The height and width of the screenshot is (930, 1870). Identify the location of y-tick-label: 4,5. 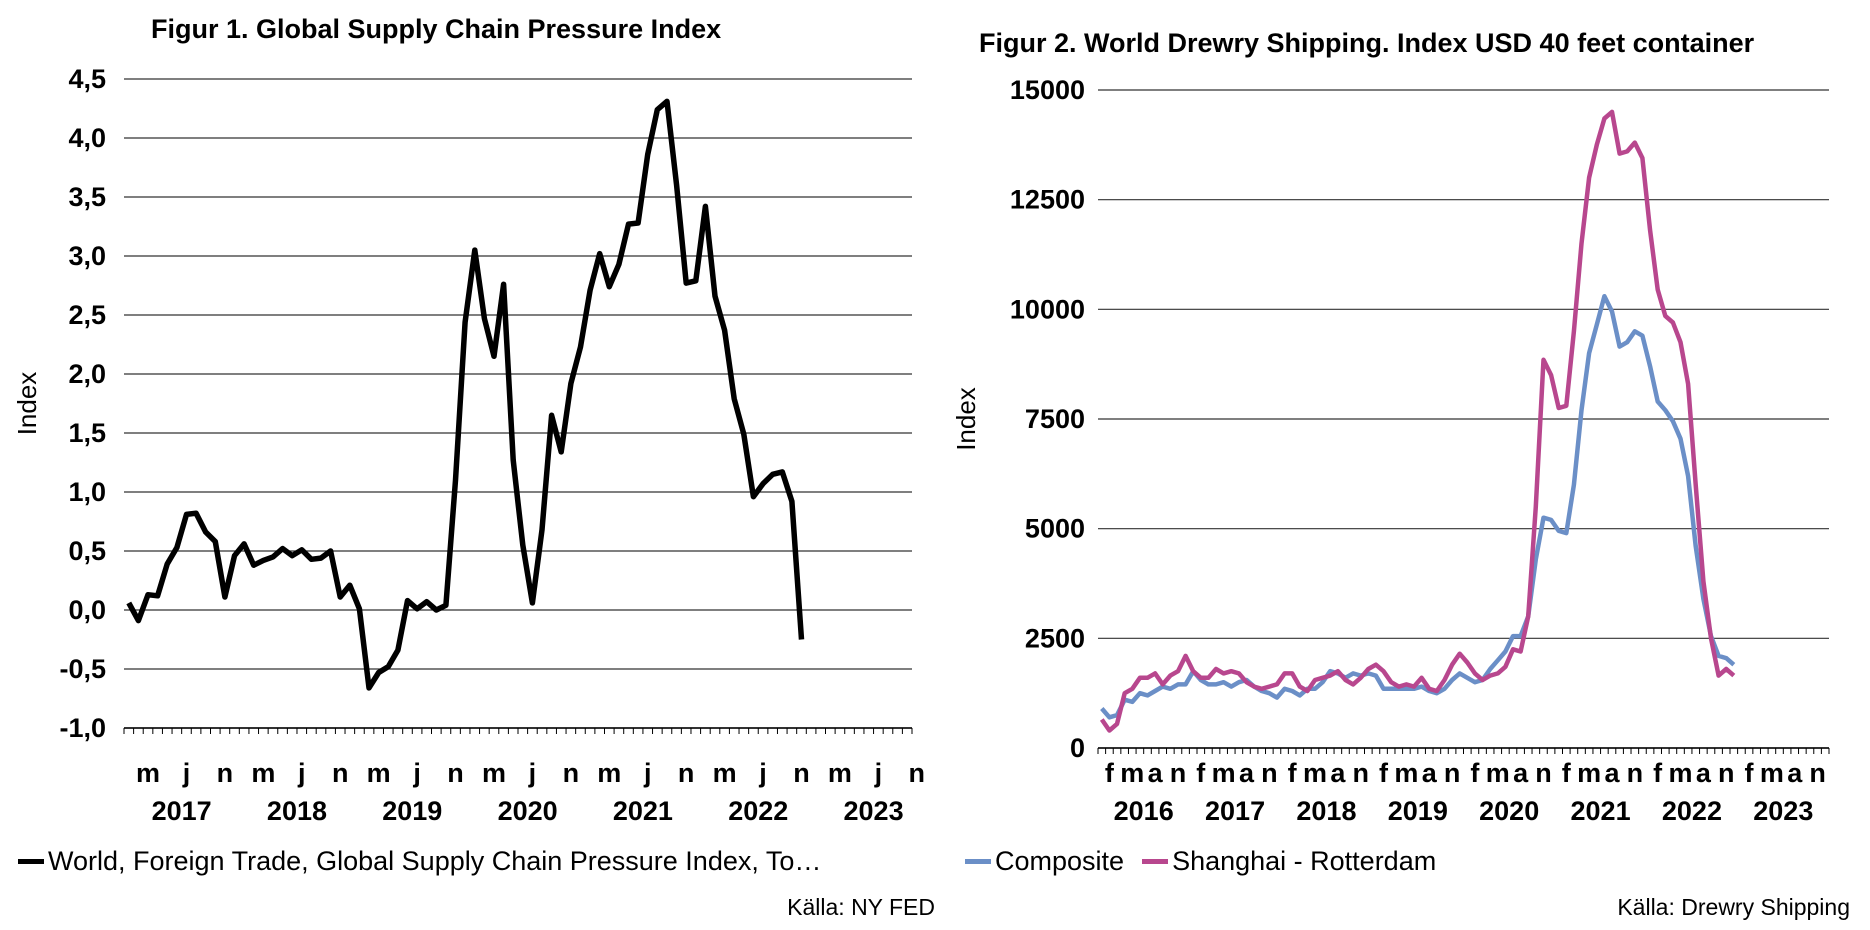
(87, 79).